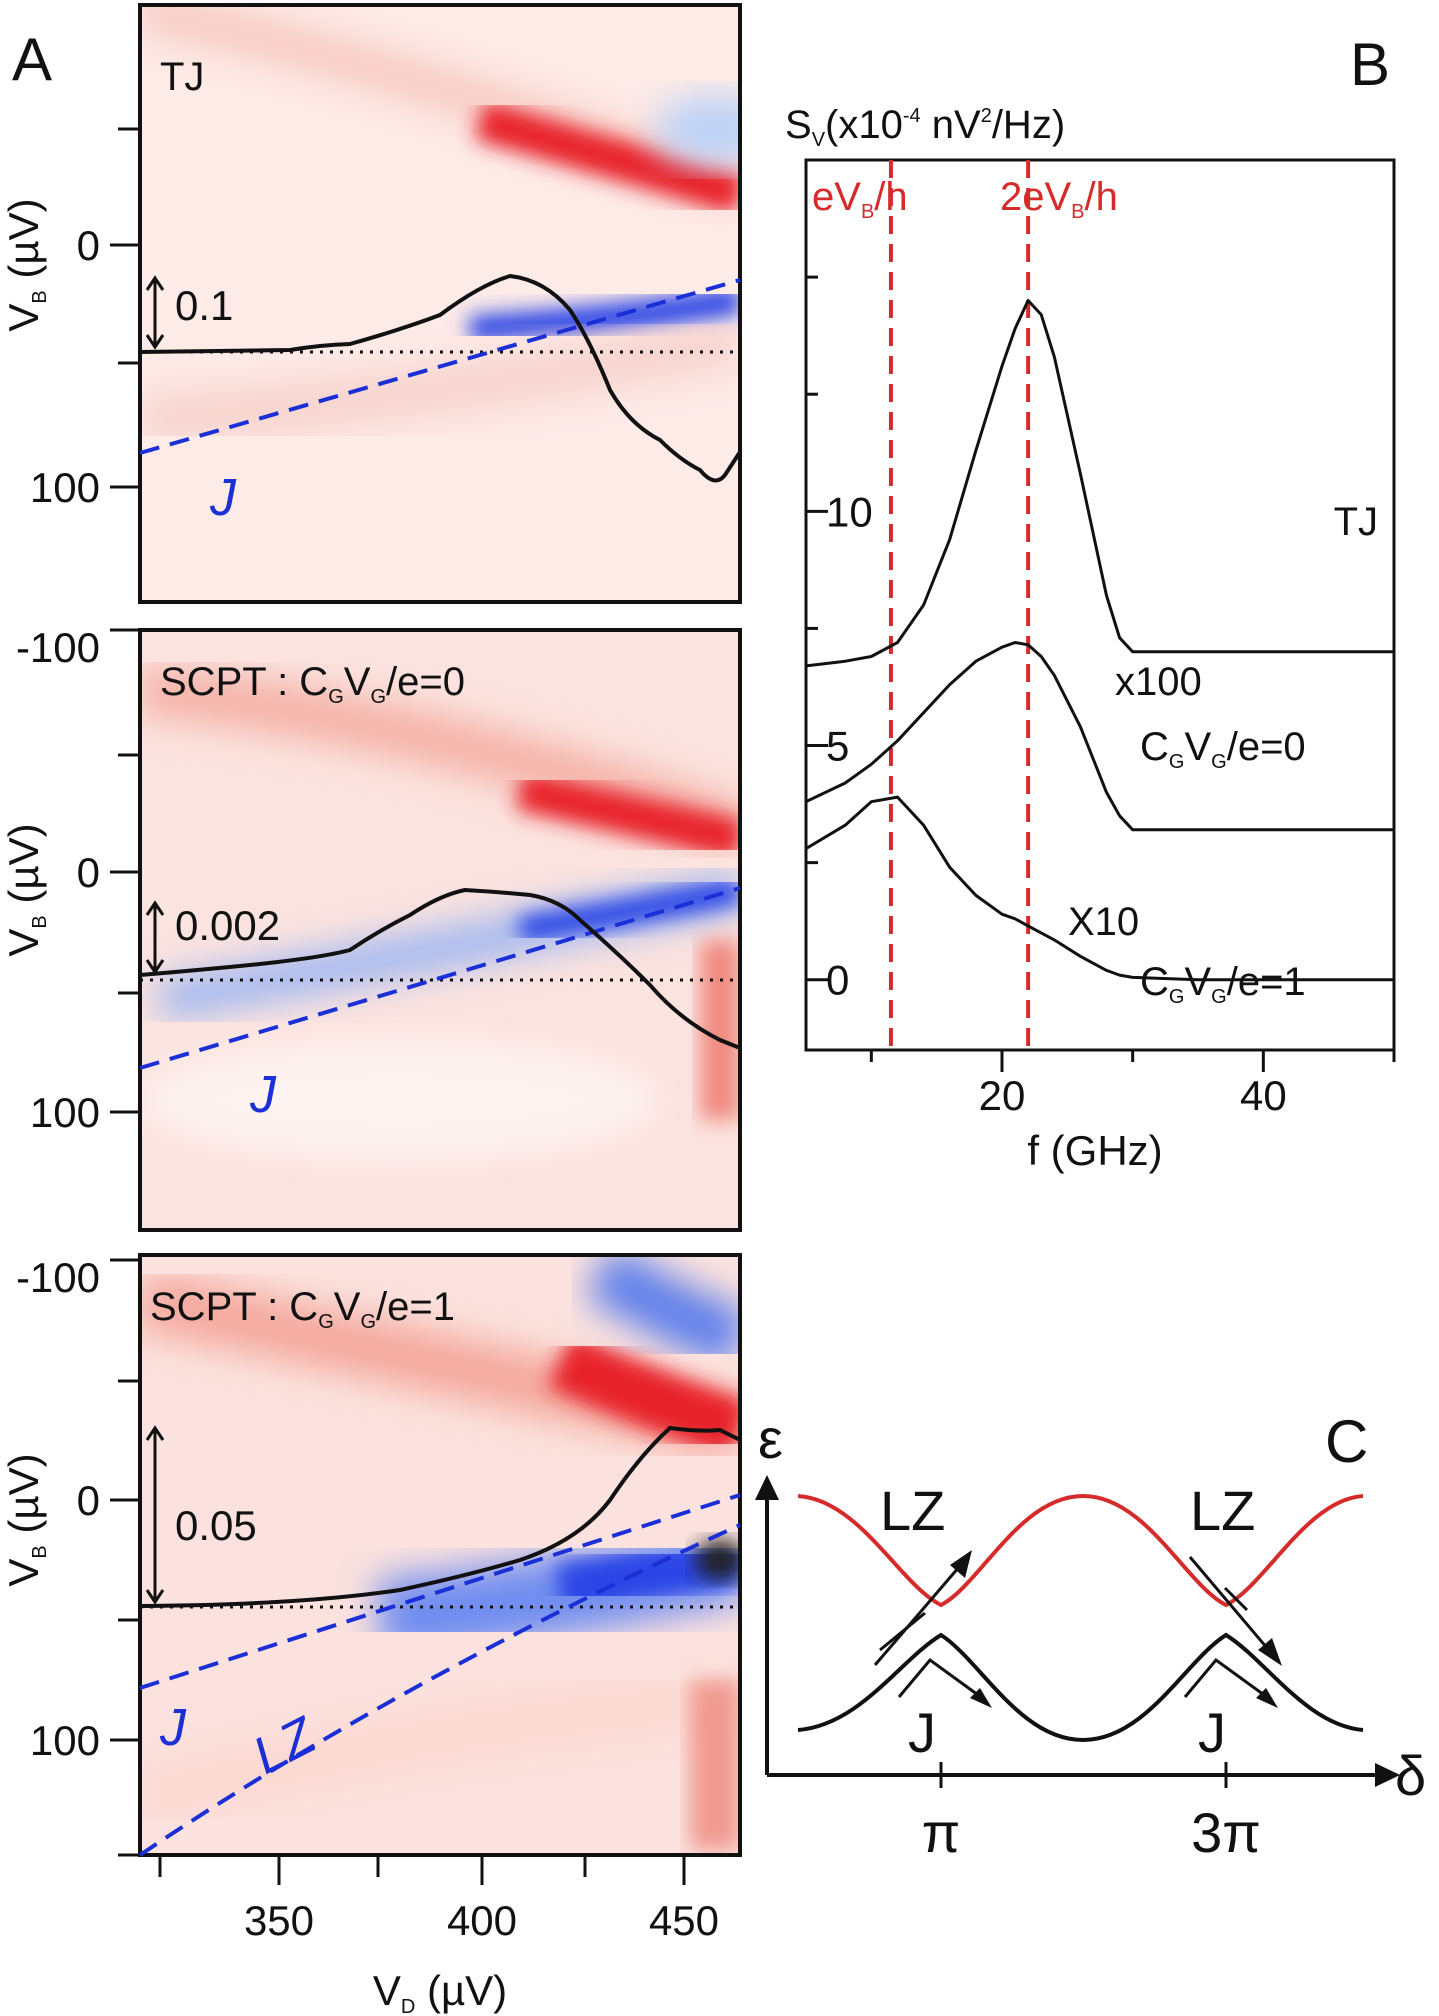 This screenshot has height=2016, width=1439. What do you see at coordinates (65, 487) in the screenshot?
I see `ytick-a1-100: 100` at bounding box center [65, 487].